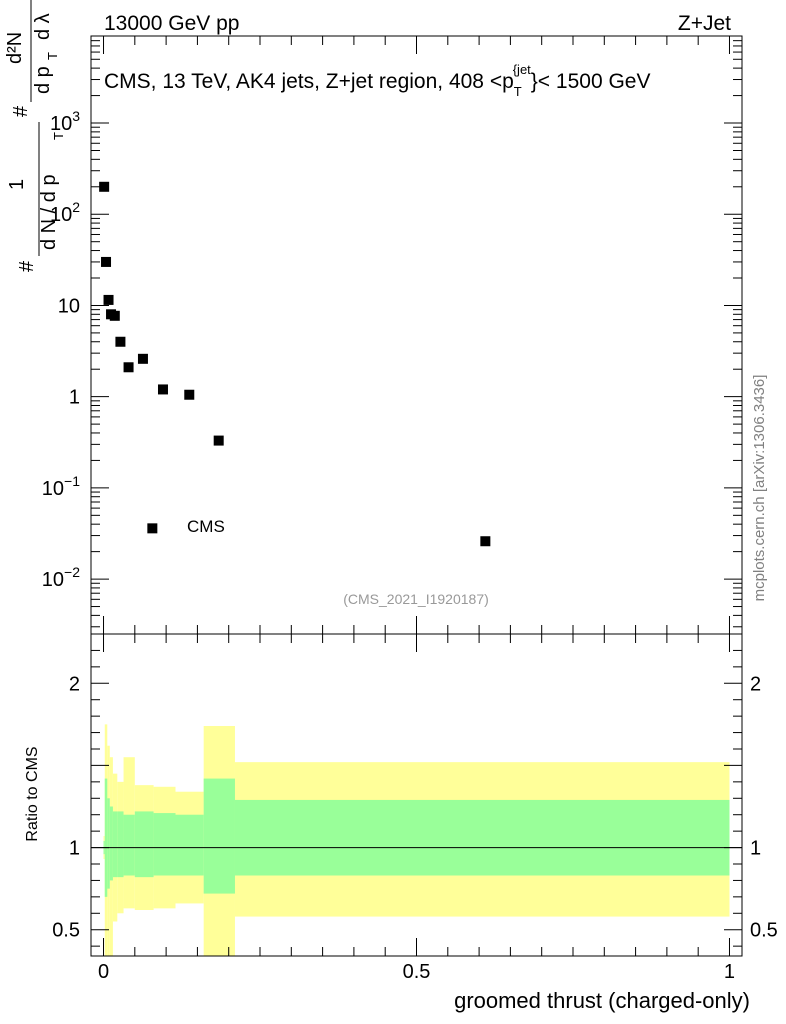  I want to click on x-tick-label: 0.5, so click(417, 972).